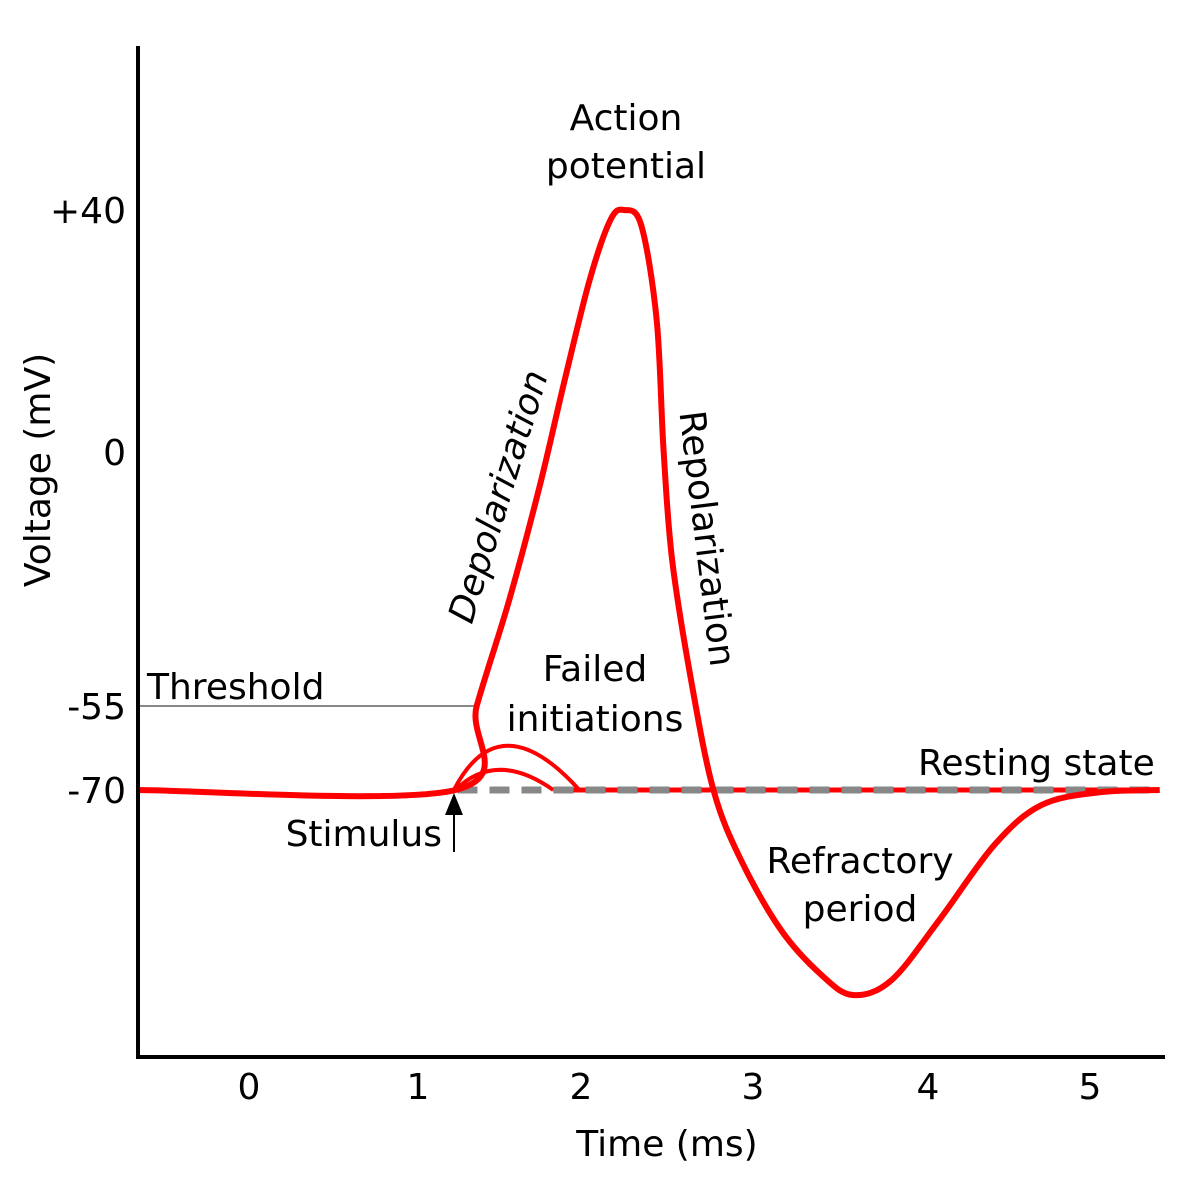 This screenshot has height=1185, width=1200. I want to click on x-tick-label: 0, so click(249, 1087).